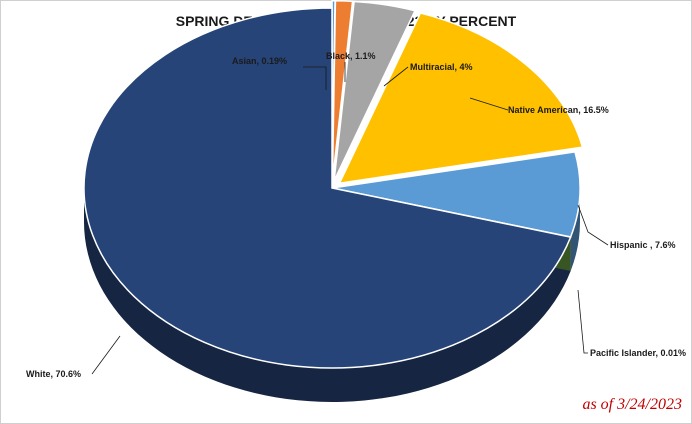  What do you see at coordinates (441, 67) in the screenshot?
I see `data-label-multiracial: Multiracial, 4%` at bounding box center [441, 67].